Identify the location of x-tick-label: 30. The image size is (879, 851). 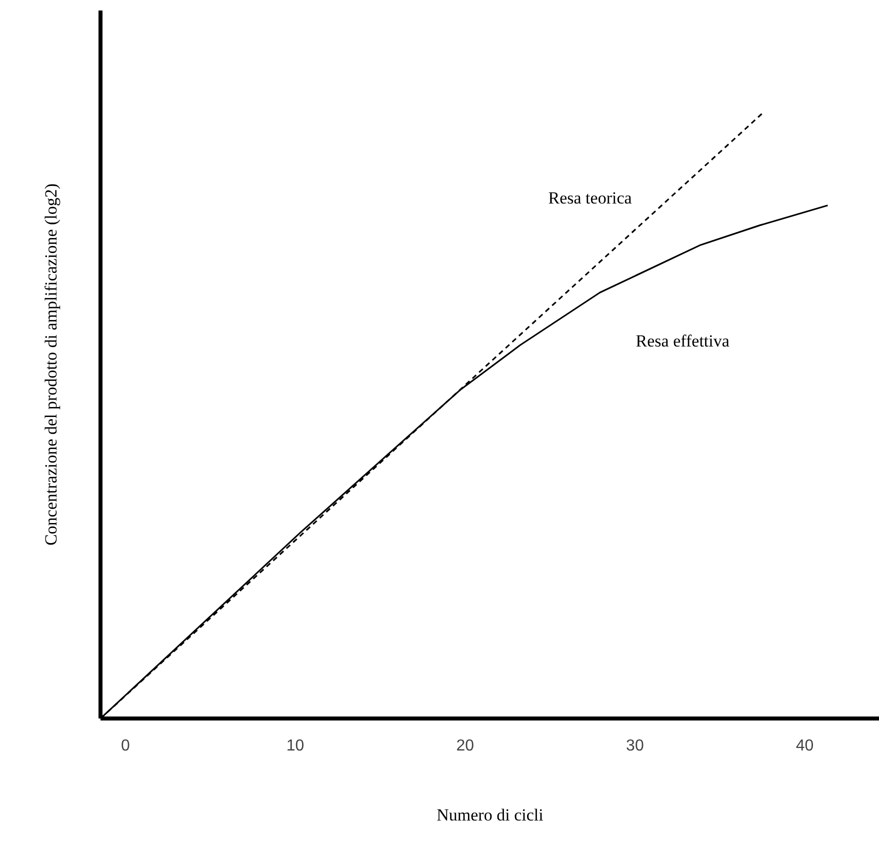
(635, 746).